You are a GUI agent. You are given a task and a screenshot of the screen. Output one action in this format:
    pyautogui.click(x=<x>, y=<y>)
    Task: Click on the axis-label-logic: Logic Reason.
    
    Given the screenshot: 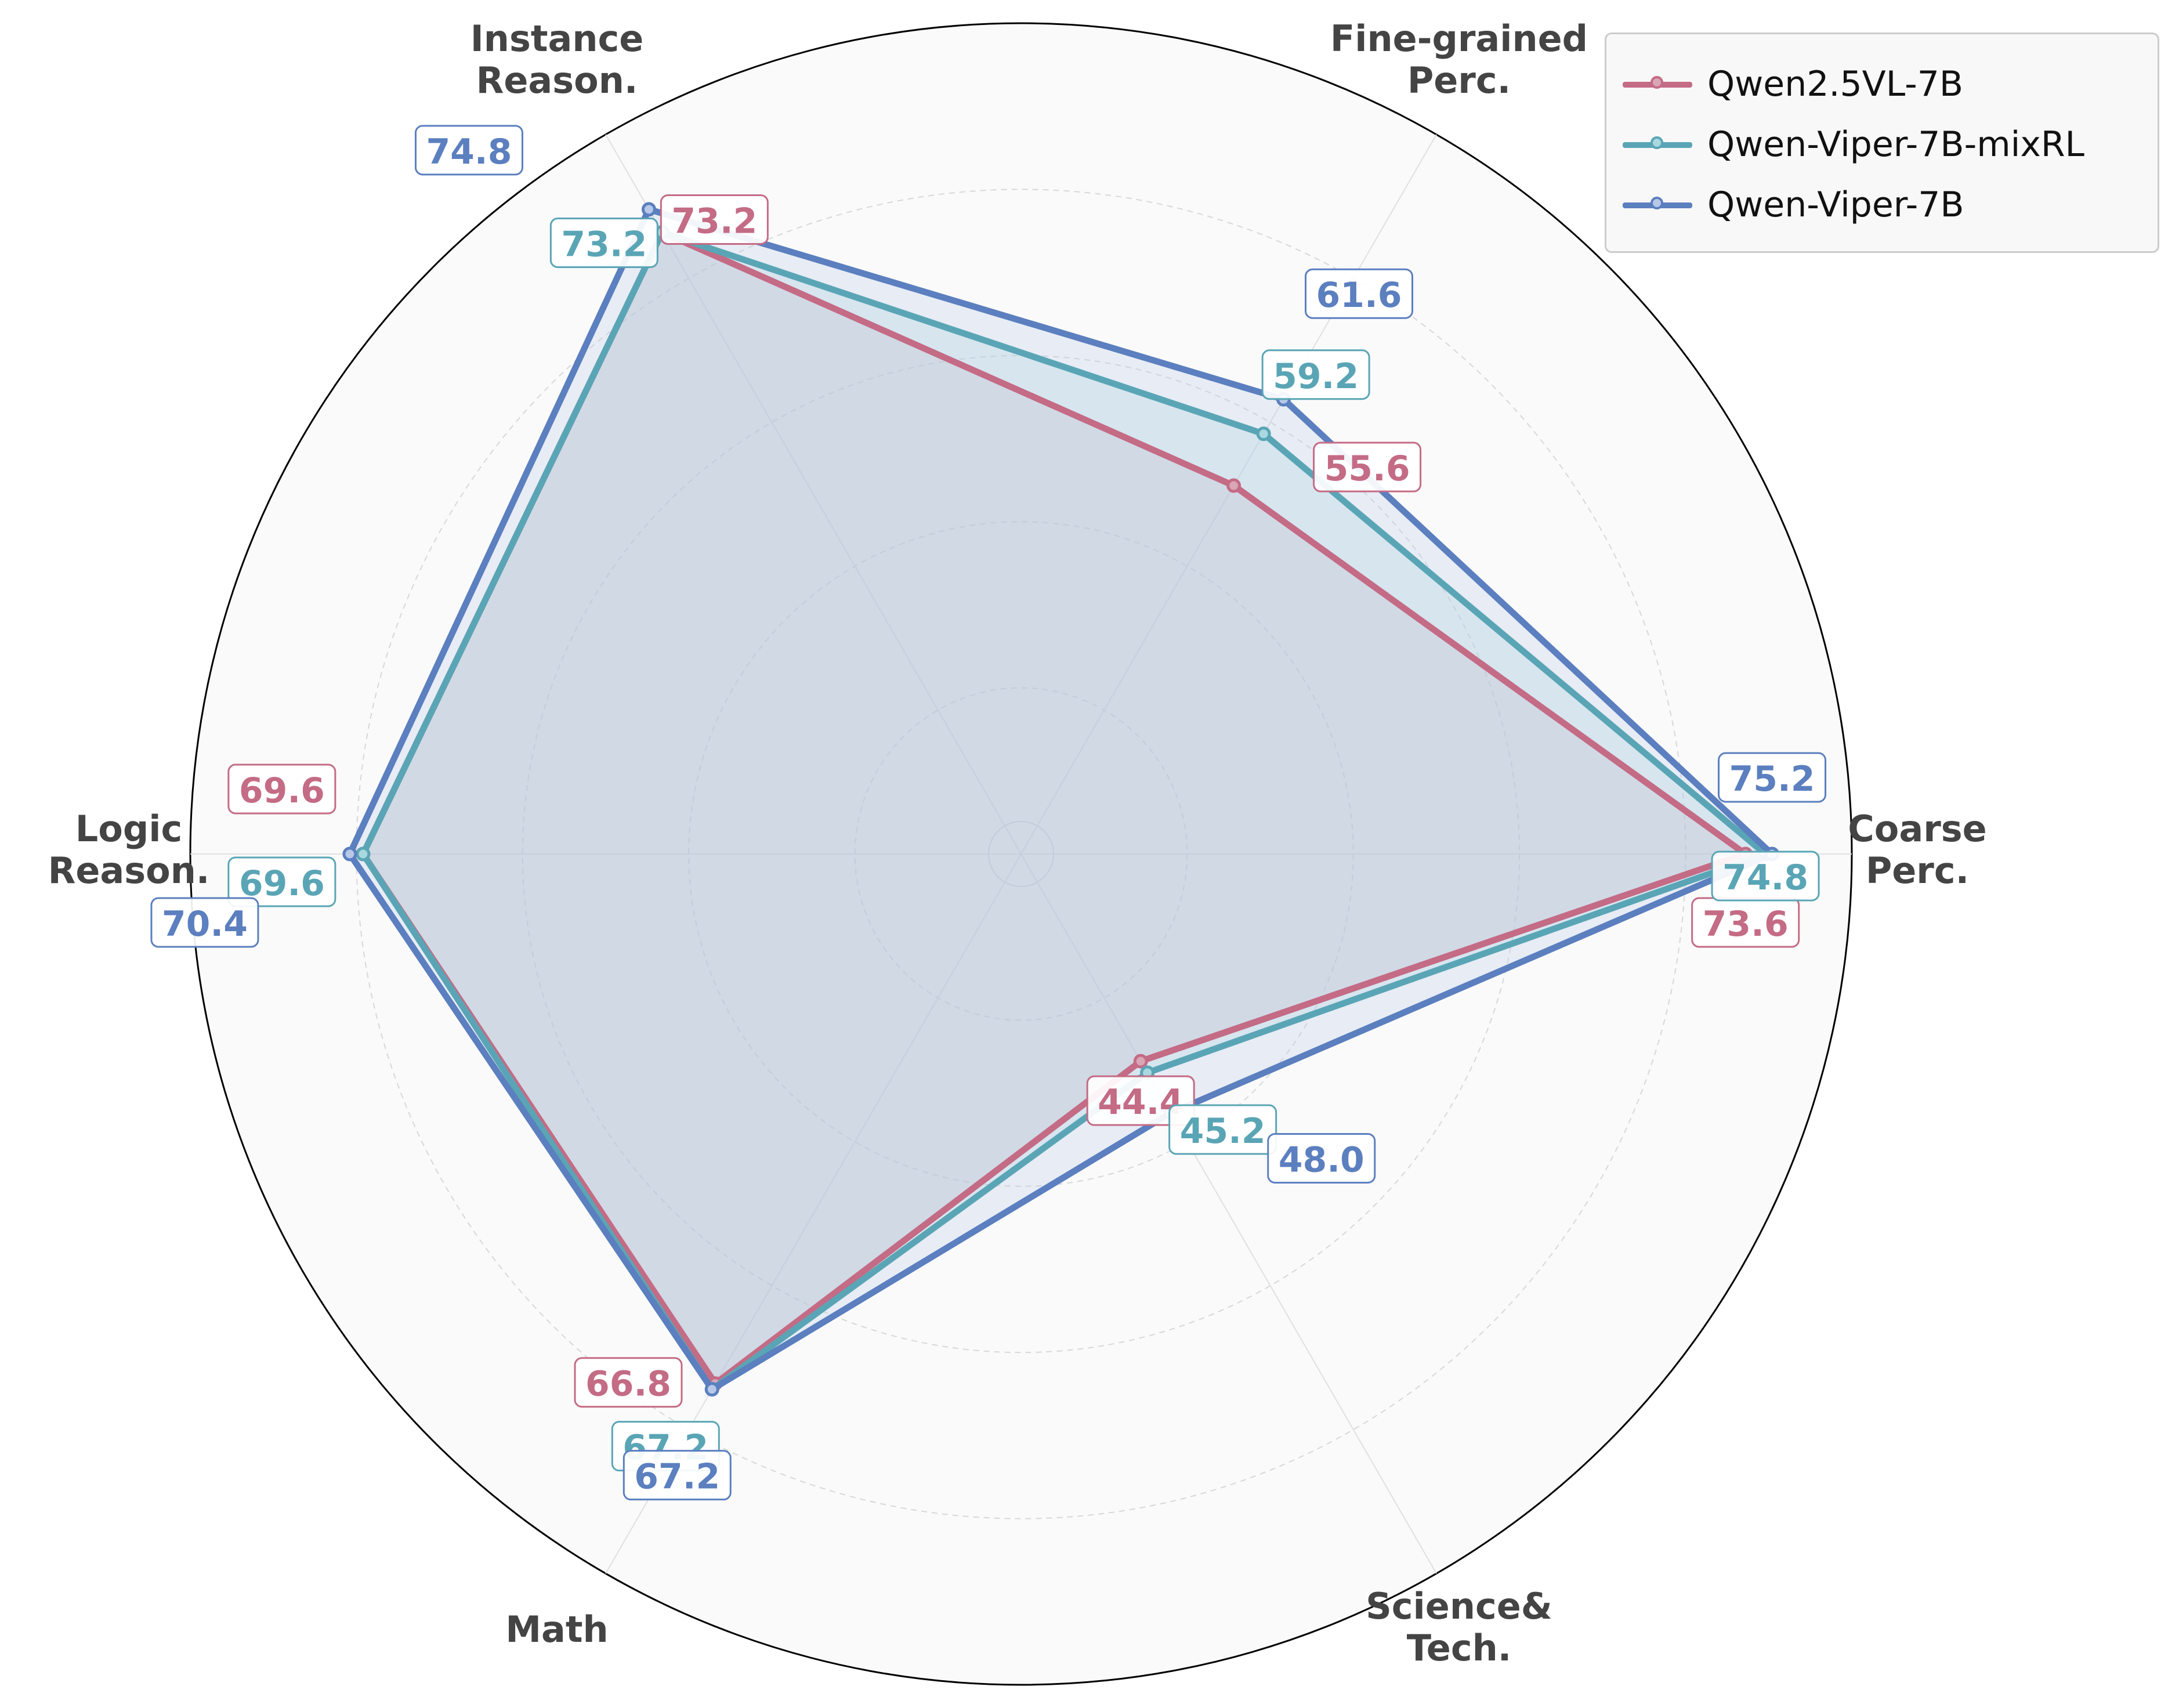 What is the action you would take?
    pyautogui.click(x=129, y=850)
    